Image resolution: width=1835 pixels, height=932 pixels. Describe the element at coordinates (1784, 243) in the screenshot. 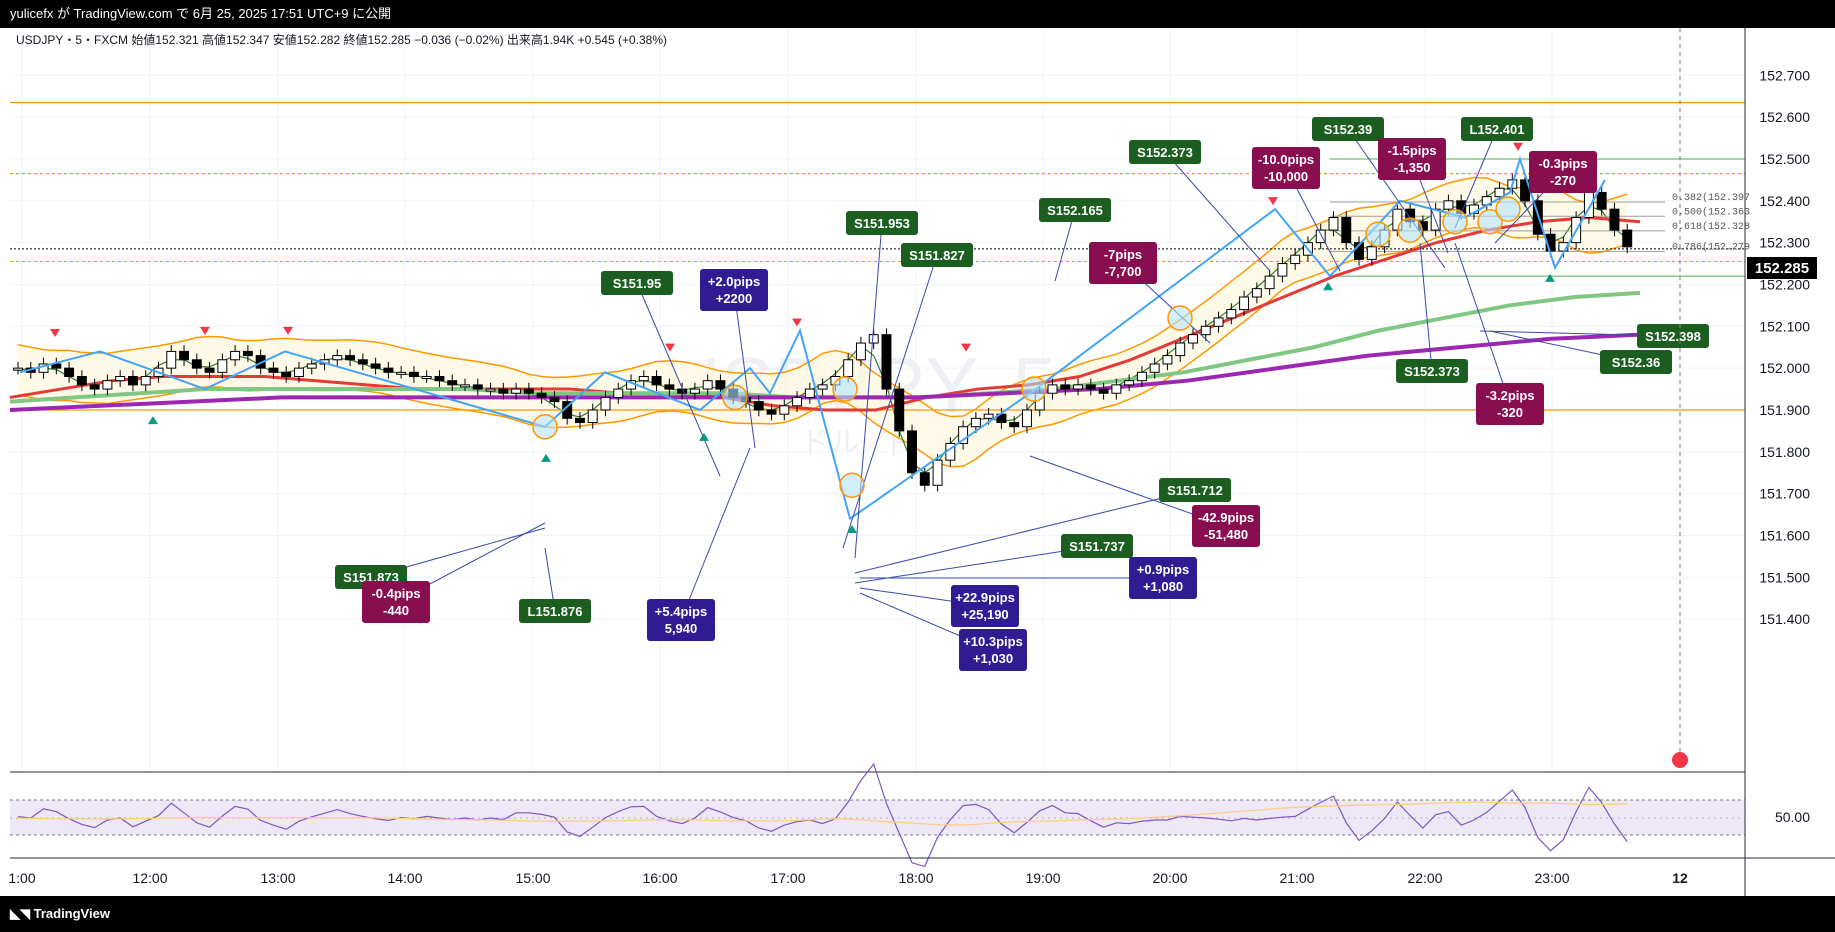

I see `price-tick: 152.300` at that location.